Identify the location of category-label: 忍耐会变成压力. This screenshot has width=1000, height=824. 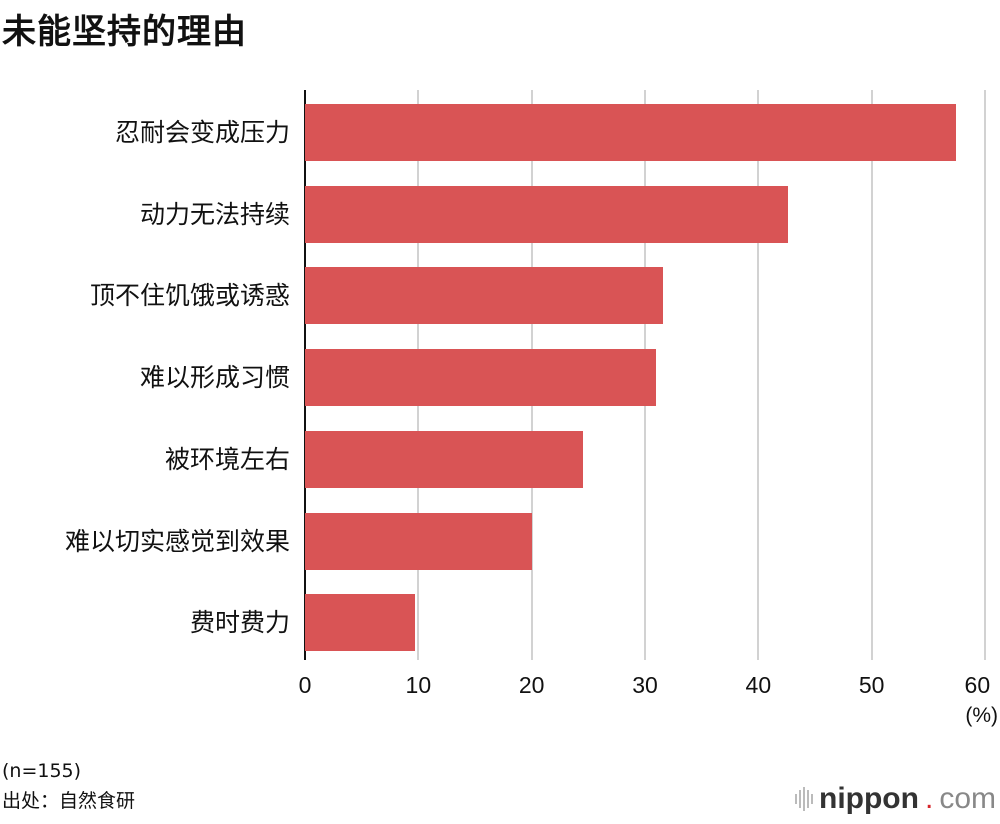
(202, 132).